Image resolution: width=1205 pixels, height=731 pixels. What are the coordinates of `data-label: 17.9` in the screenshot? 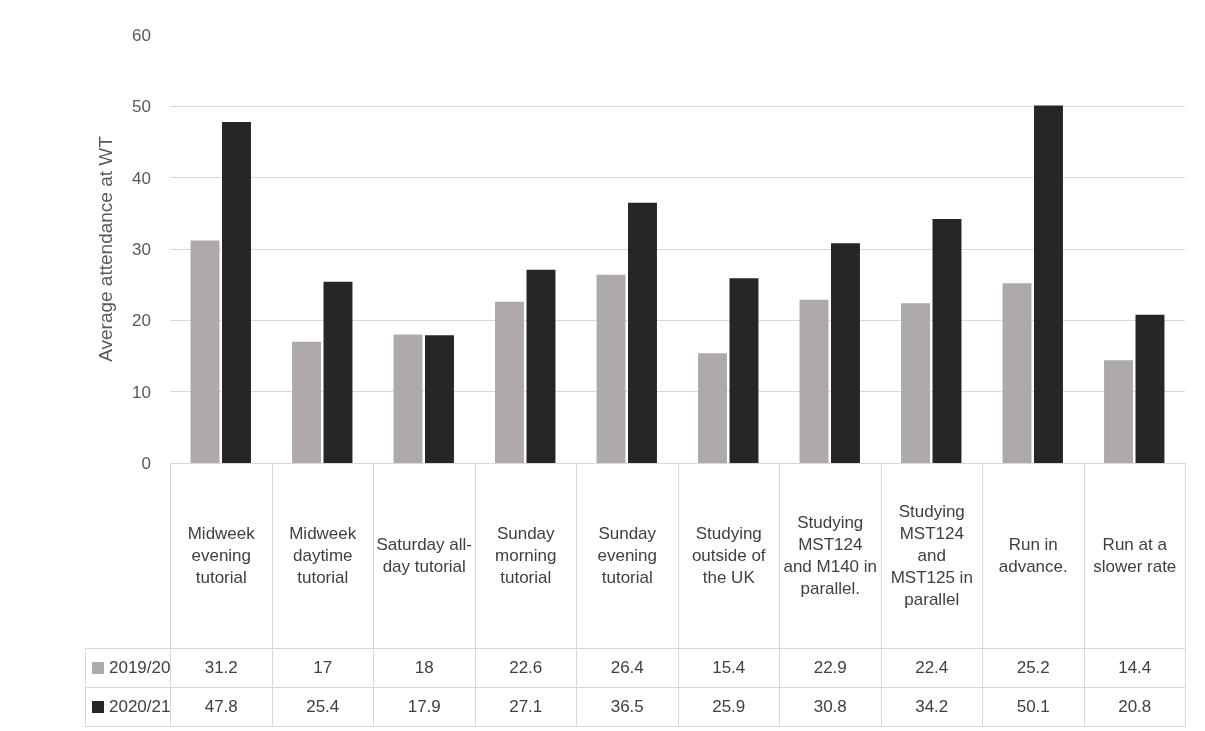 It's located at (424, 707).